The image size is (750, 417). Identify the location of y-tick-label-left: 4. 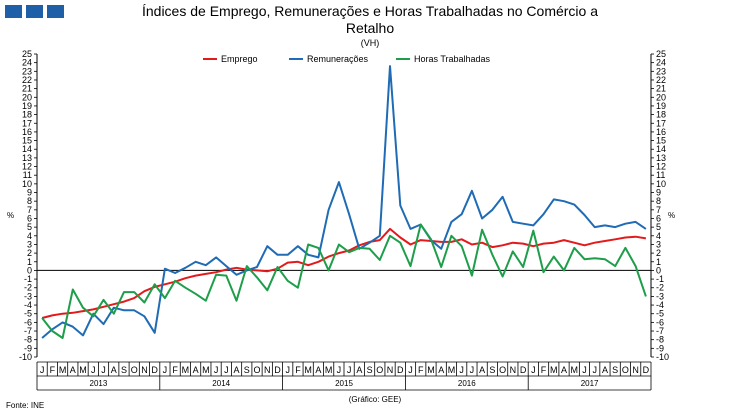
(29, 236).